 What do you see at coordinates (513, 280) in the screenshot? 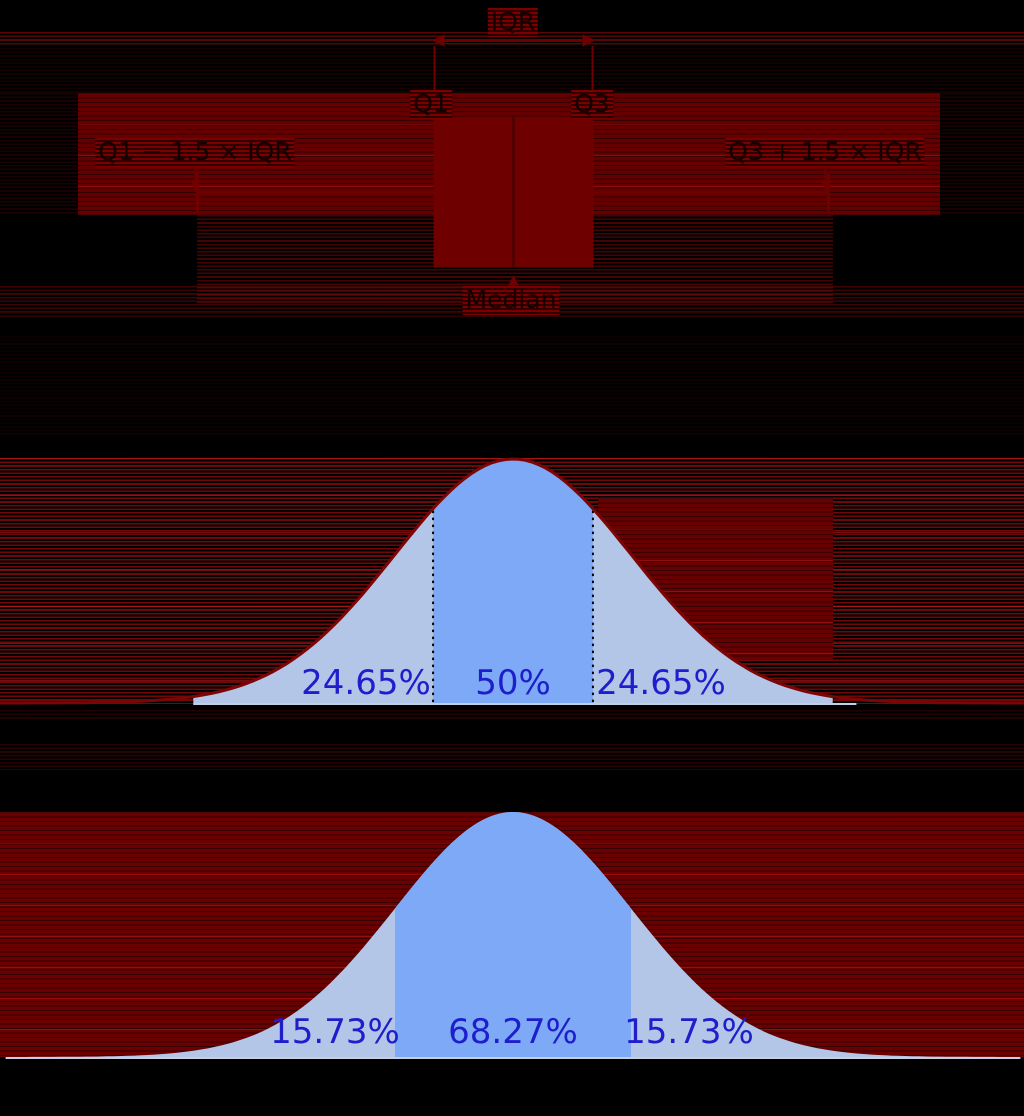
I see `median-arrow-head` at bounding box center [513, 280].